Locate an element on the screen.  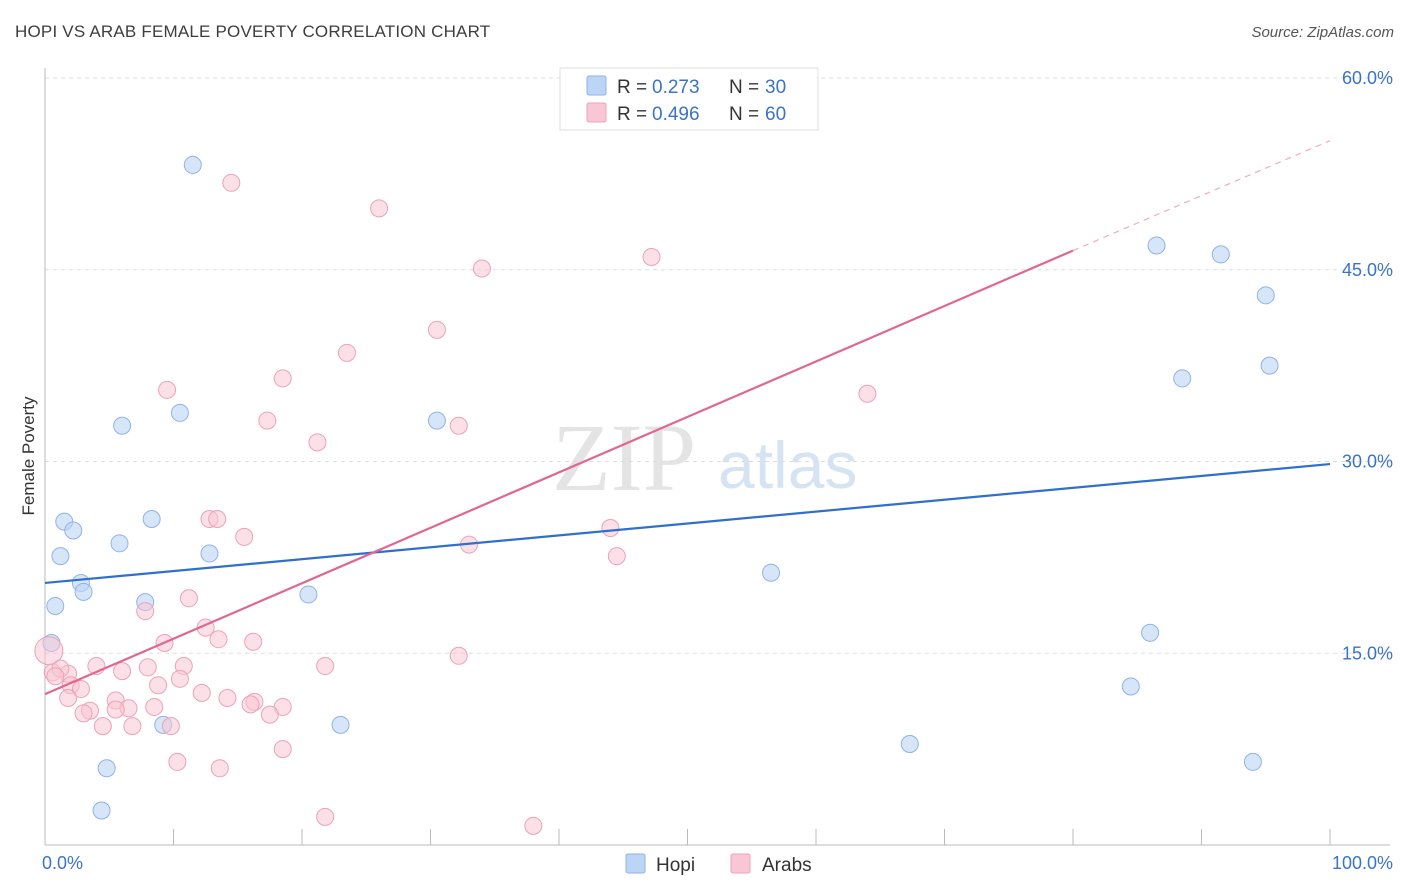
watermark-zip: ZIP is located at coordinates (624, 457).